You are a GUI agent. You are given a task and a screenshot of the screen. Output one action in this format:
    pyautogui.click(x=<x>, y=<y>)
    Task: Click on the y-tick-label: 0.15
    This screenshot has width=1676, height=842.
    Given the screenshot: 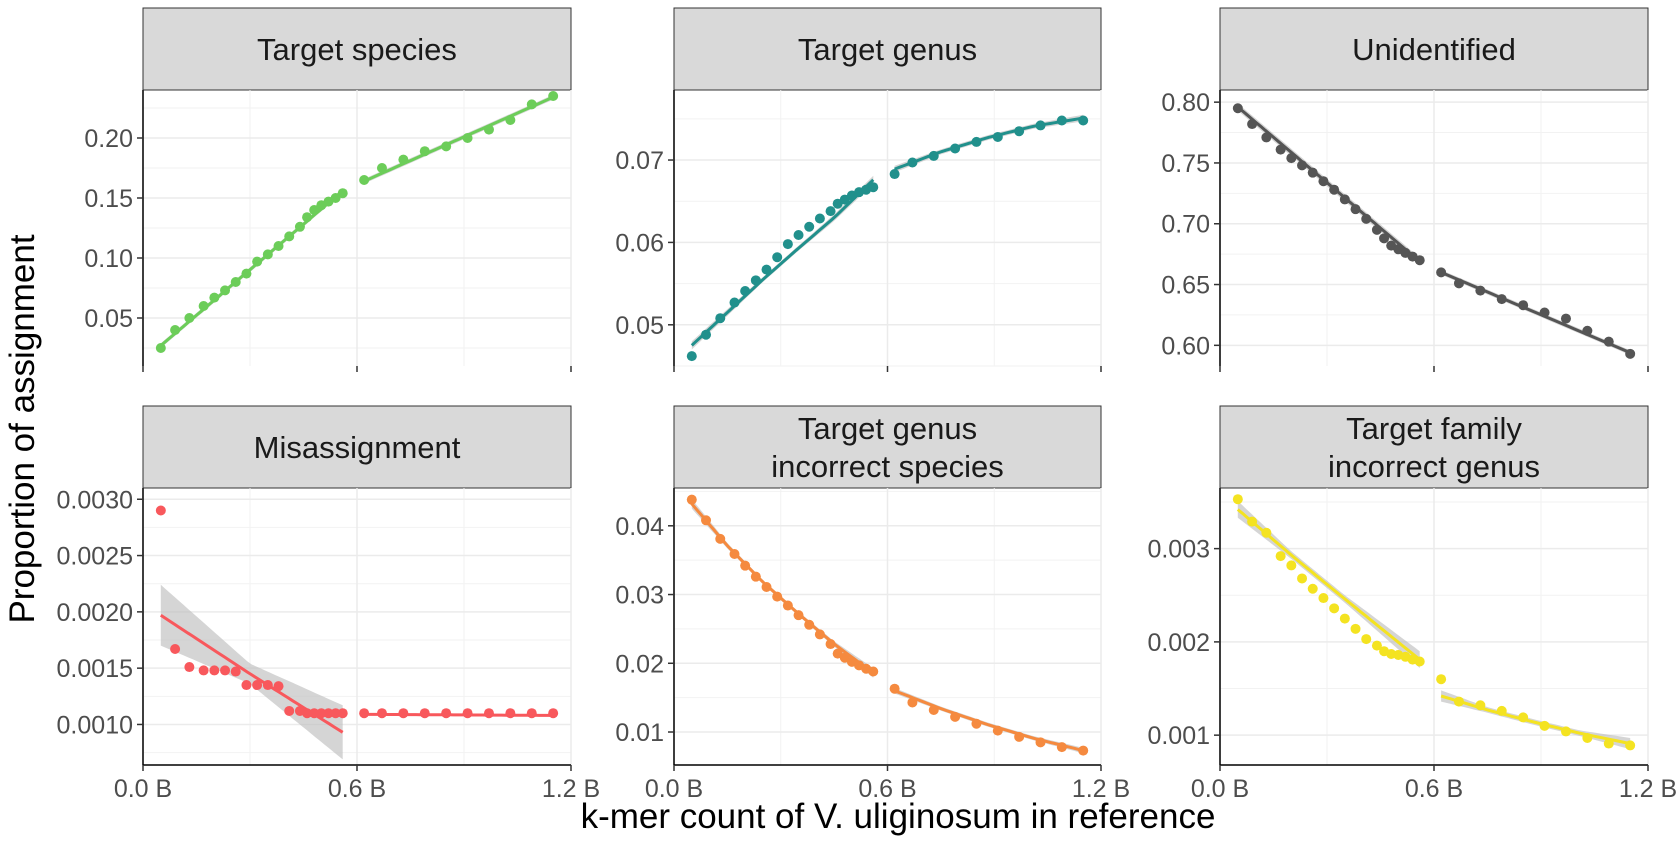 What is the action you would take?
    pyautogui.click(x=108, y=199)
    